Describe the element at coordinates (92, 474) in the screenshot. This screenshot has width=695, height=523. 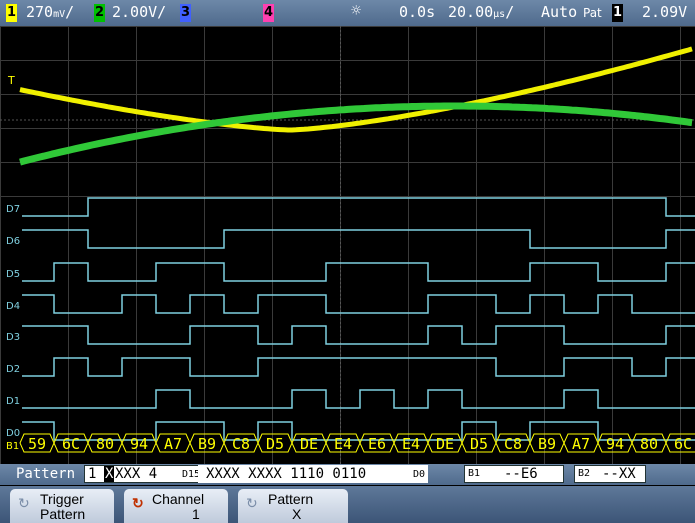
I see `pattern-ch1: 1` at that location.